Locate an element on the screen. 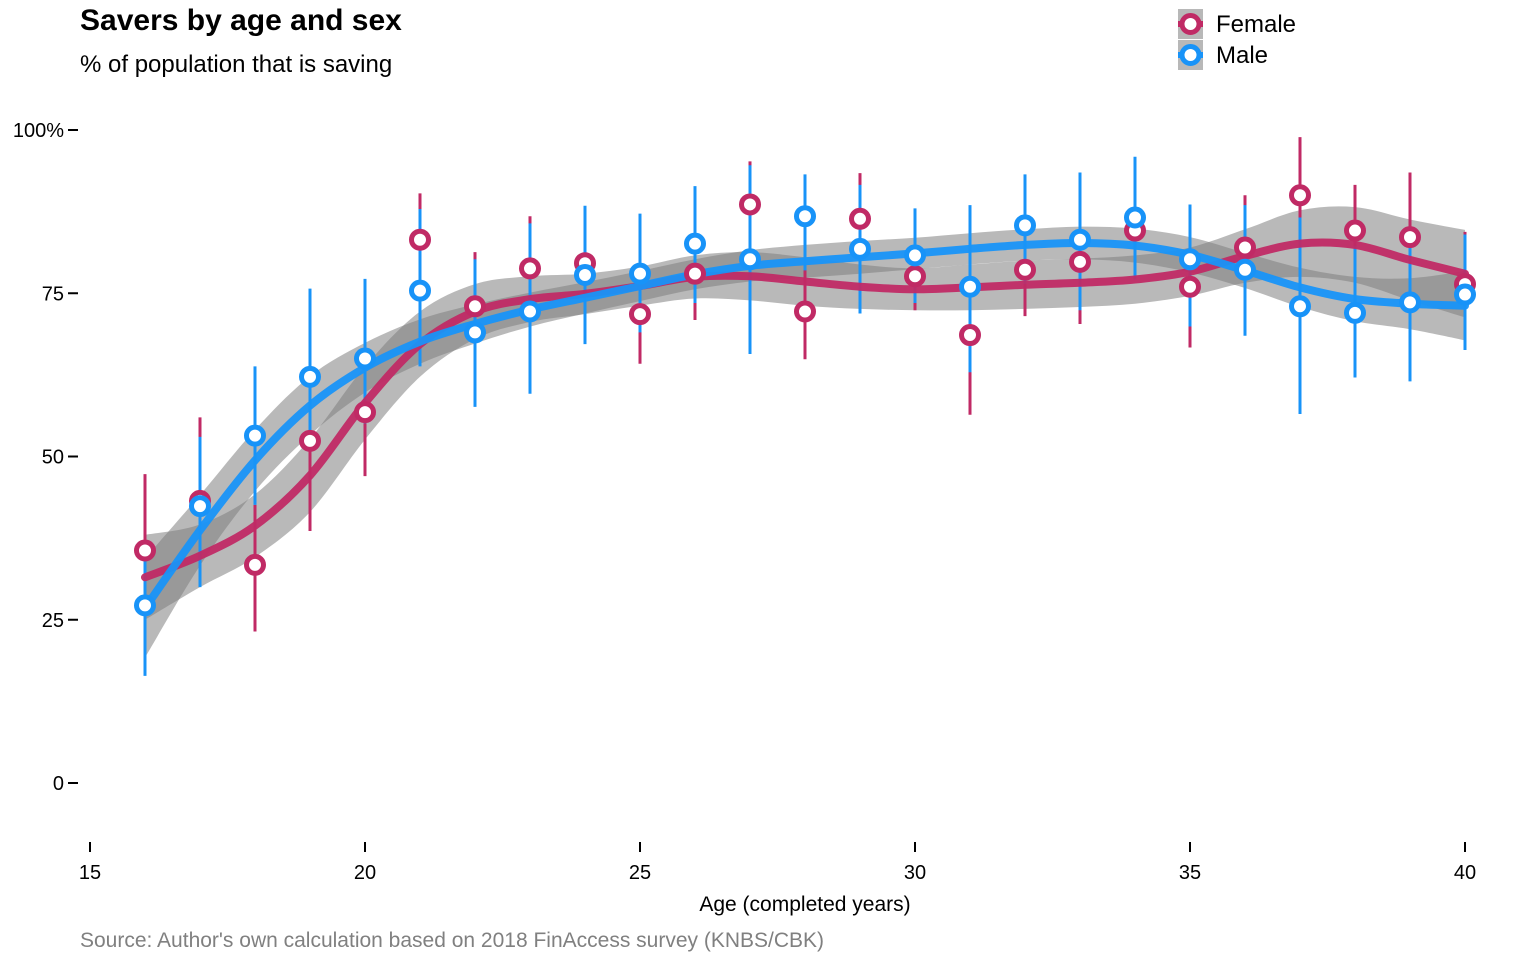 Image resolution: width=1536 pixels, height=960 pixels. x-axis-title: Age (completed years) is located at coordinates (804, 904).